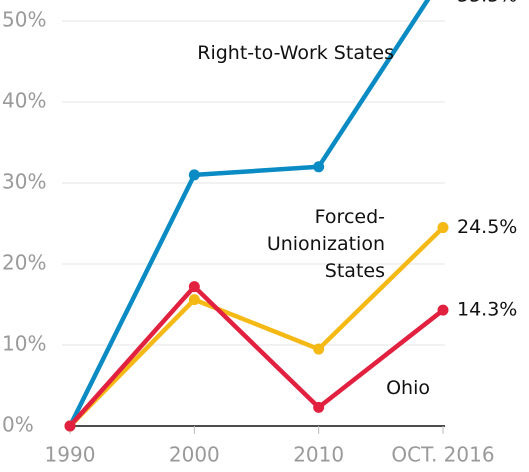 The image size is (529, 472). I want to click on x-tick-label: 2010, so click(318, 455).